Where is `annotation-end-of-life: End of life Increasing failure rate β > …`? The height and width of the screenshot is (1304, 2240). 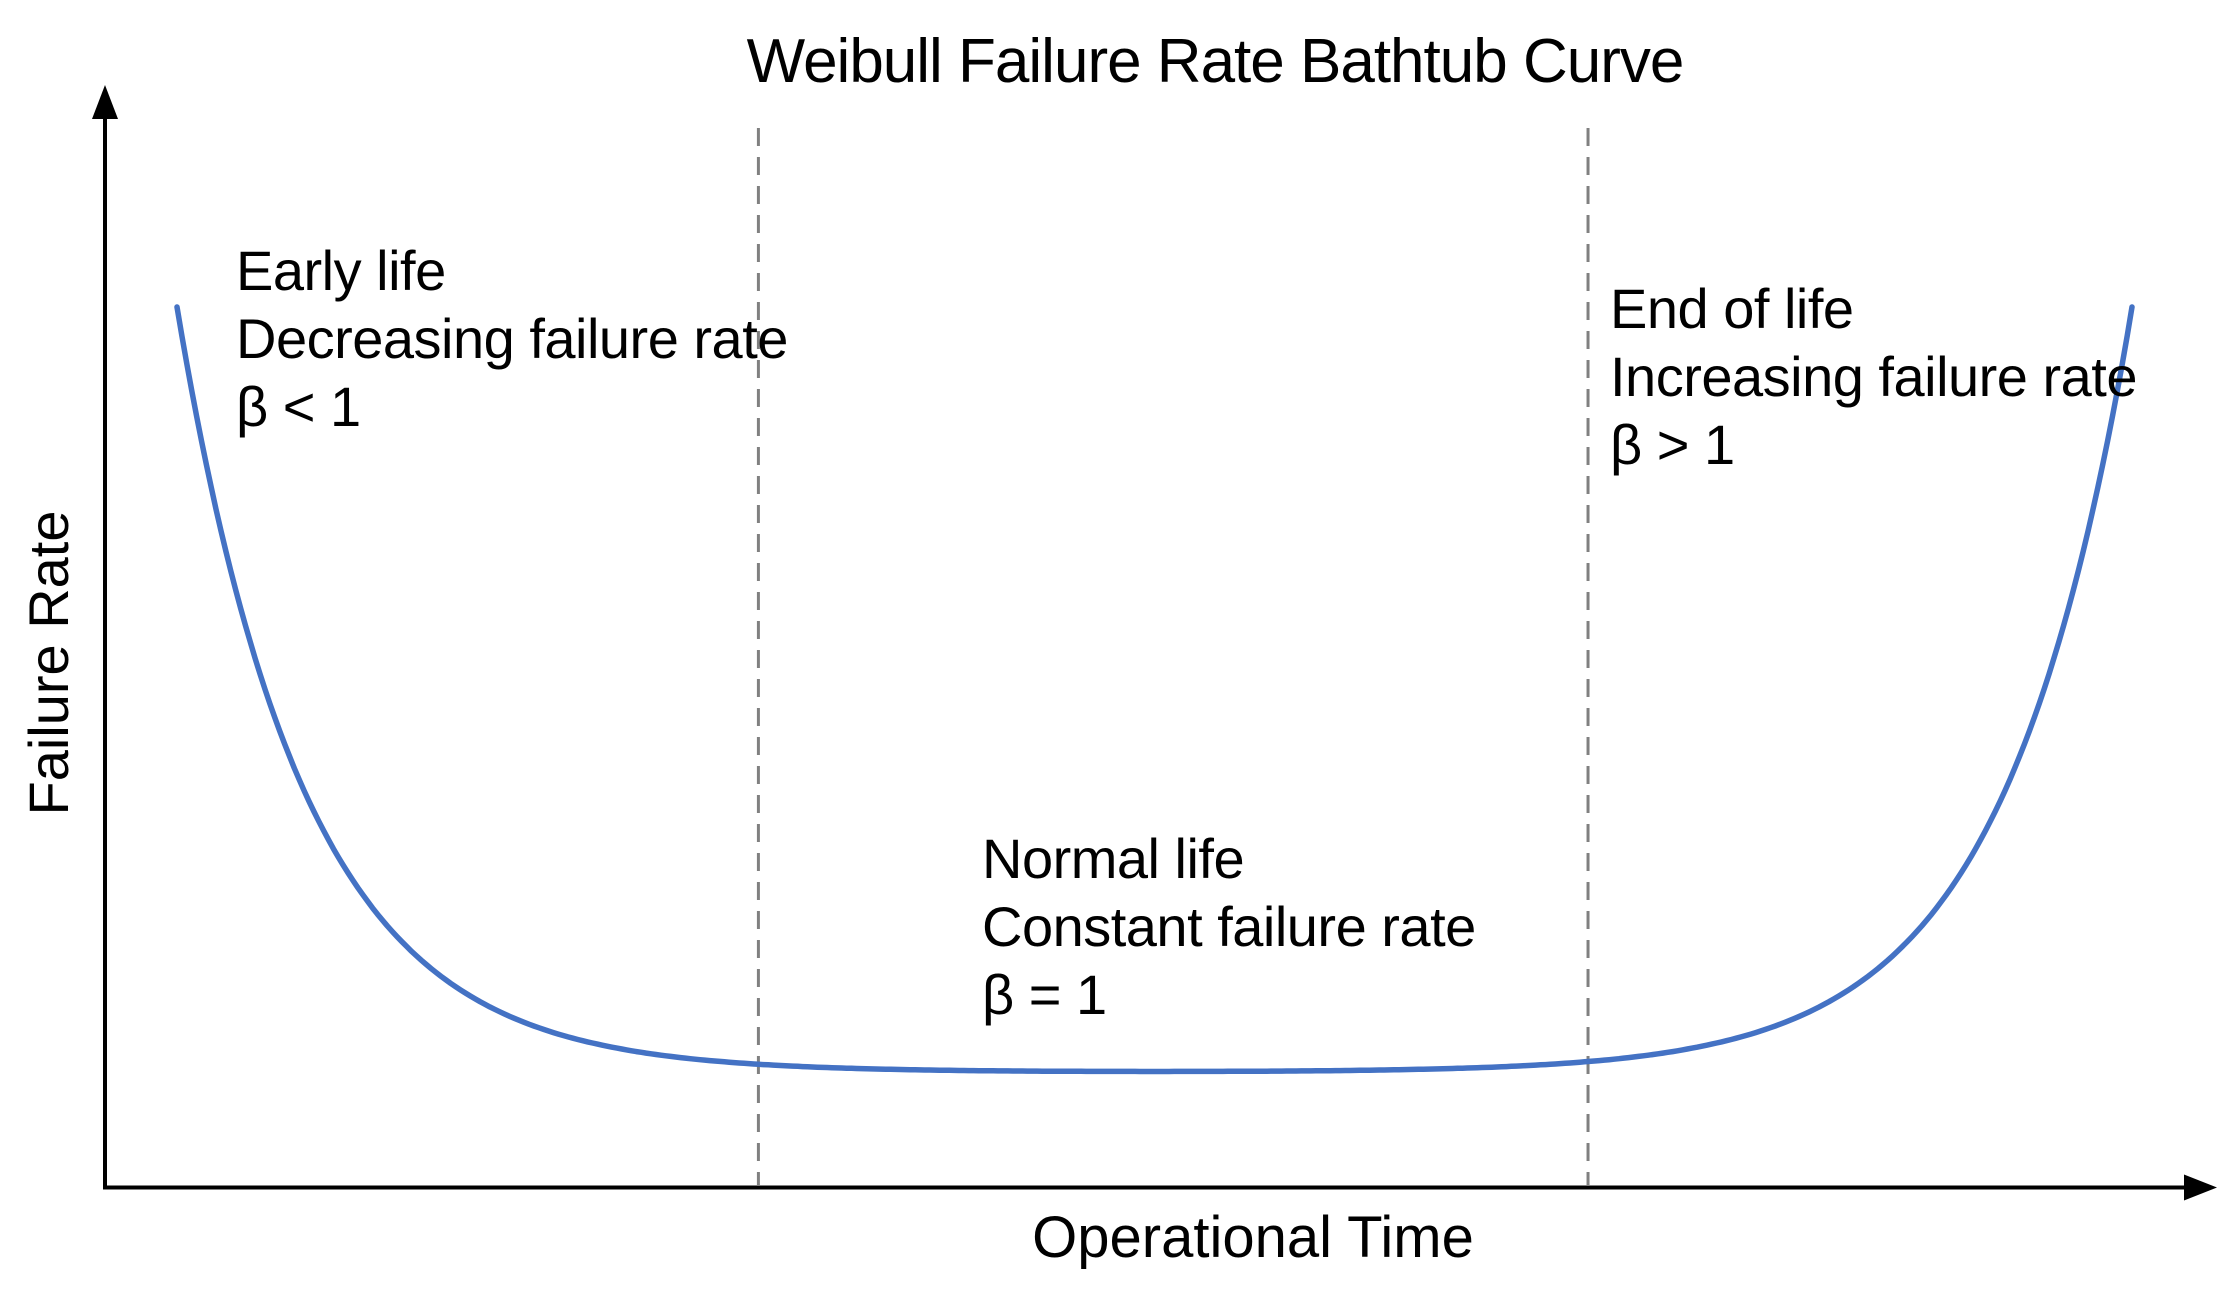 annotation-end-of-life: End of life Increasing failure rate β > … is located at coordinates (1874, 377).